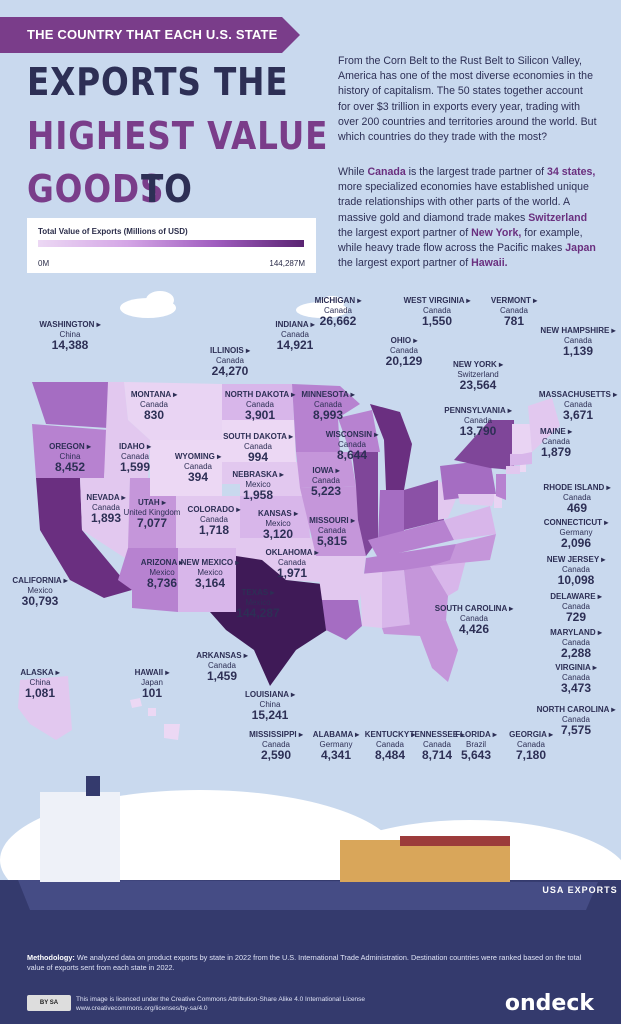  What do you see at coordinates (523, 468) in the screenshot?
I see `state-shape-rhode-island` at bounding box center [523, 468].